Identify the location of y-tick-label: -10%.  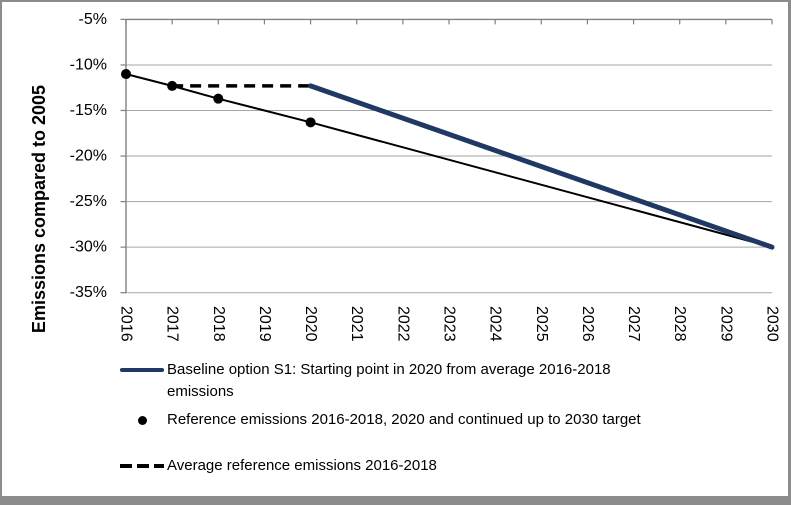
(88, 64).